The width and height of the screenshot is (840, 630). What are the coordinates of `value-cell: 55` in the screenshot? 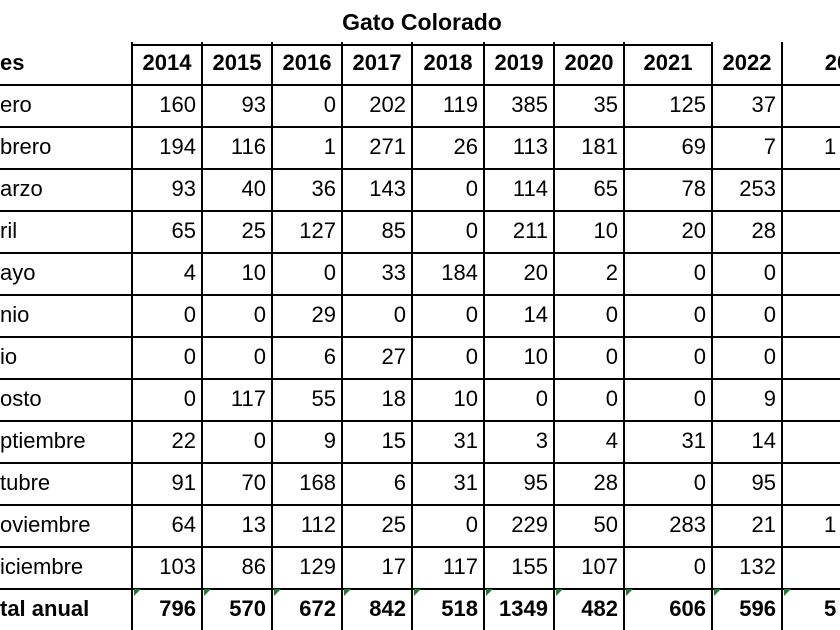 It's located at (308, 400).